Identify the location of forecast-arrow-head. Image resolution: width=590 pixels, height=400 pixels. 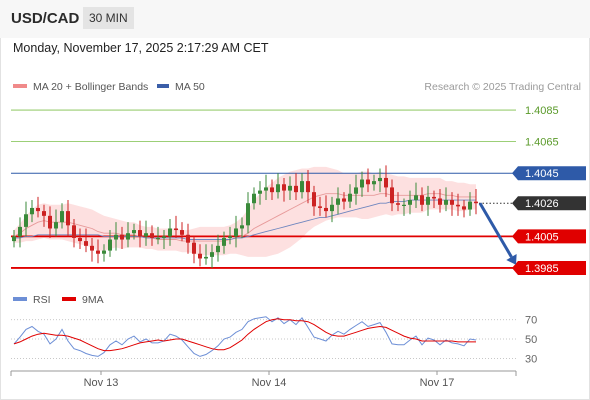
(511, 259).